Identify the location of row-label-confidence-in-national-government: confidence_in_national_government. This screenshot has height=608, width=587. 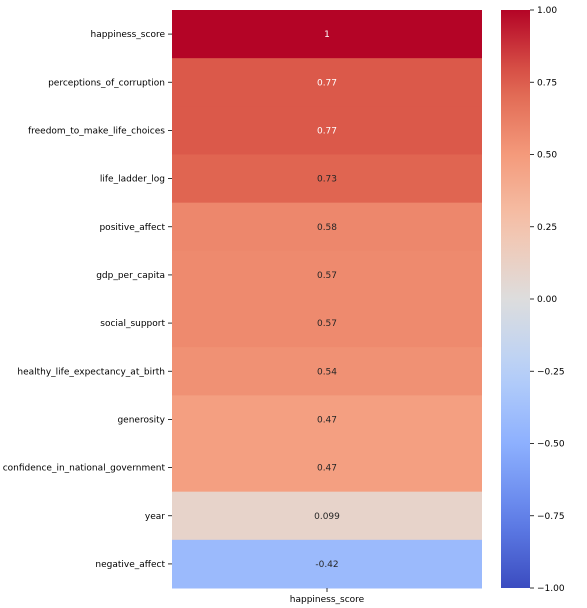
(84, 469).